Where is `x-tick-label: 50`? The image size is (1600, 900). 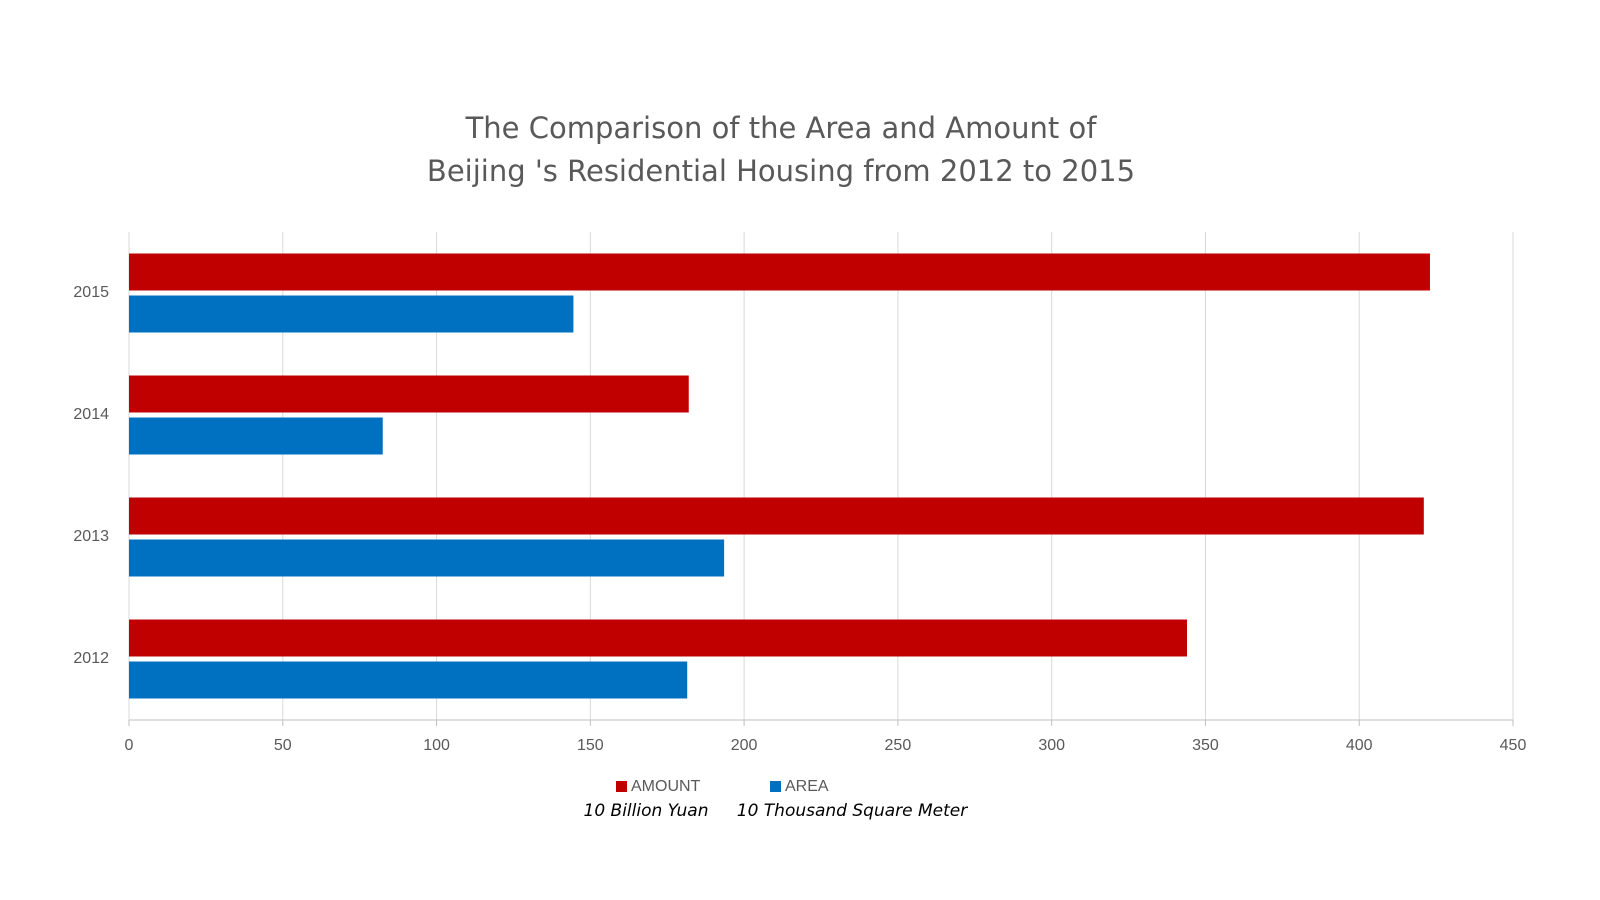
x-tick-label: 50 is located at coordinates (283, 745).